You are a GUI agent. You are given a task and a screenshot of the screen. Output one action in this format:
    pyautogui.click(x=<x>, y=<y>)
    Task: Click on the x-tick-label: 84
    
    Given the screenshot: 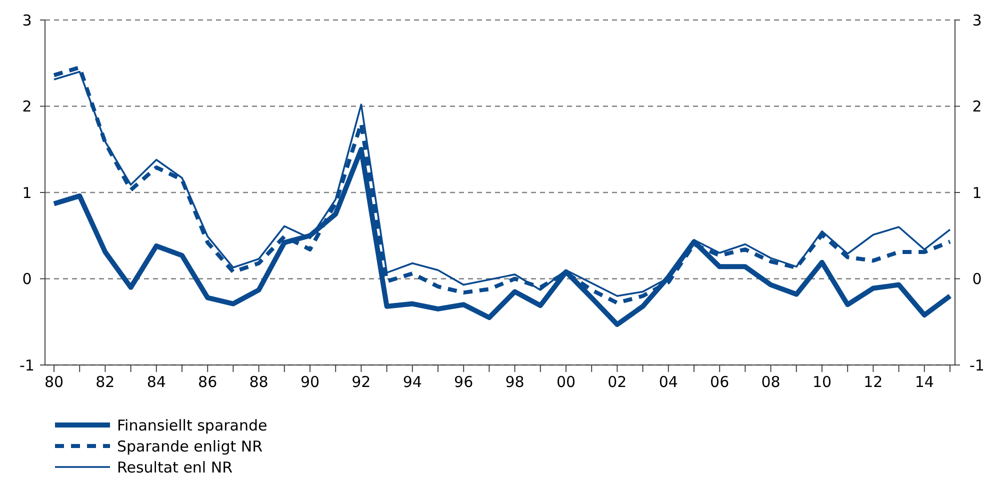 What is the action you would take?
    pyautogui.click(x=156, y=382)
    